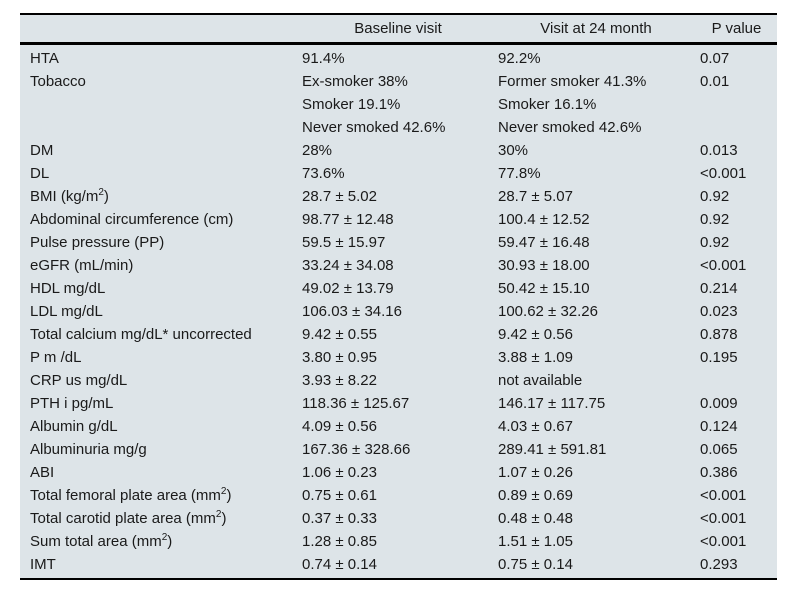 This screenshot has width=792, height=591. I want to click on p-value: 0.009, so click(719, 403).